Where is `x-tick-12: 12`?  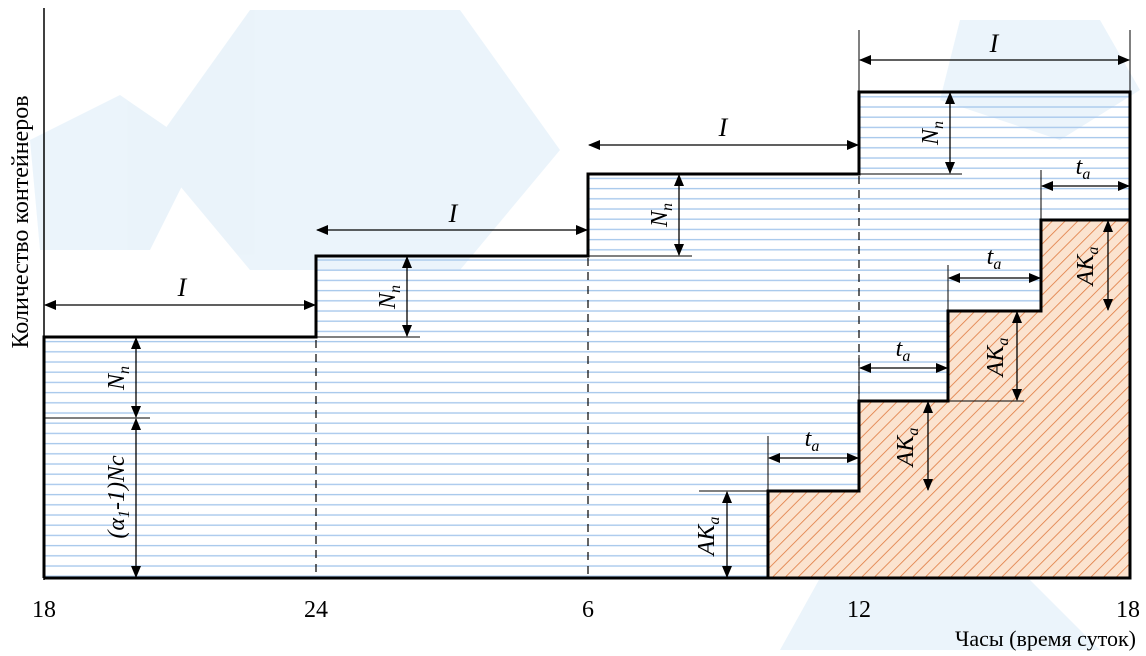 x-tick-12: 12 is located at coordinates (859, 610).